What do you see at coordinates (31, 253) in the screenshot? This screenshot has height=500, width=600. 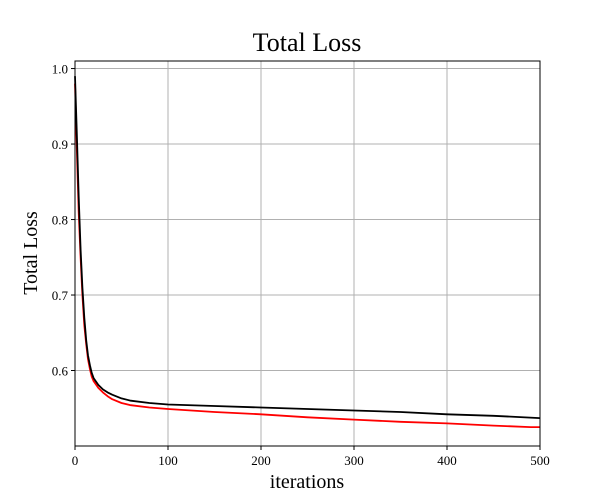 I see `y-axis-label: Total Loss` at bounding box center [31, 253].